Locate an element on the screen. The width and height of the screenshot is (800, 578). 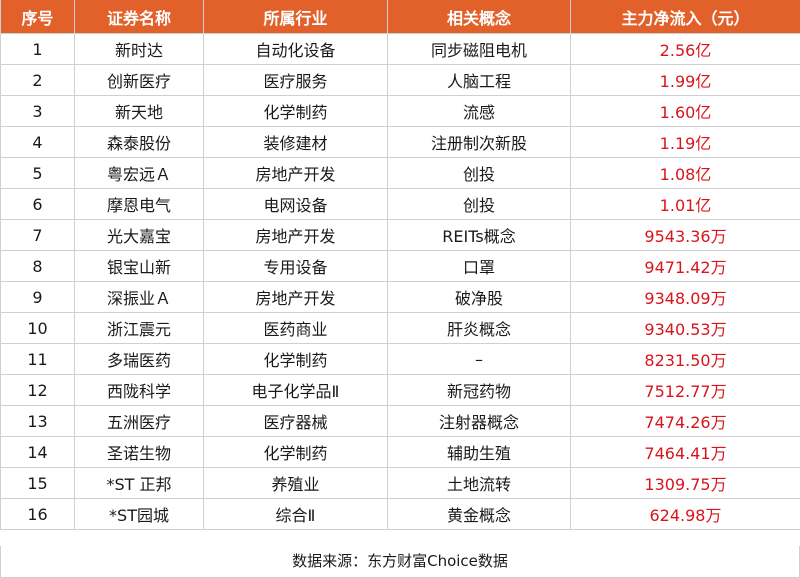
cell-industry: 自动化设备 is located at coordinates (295, 49).